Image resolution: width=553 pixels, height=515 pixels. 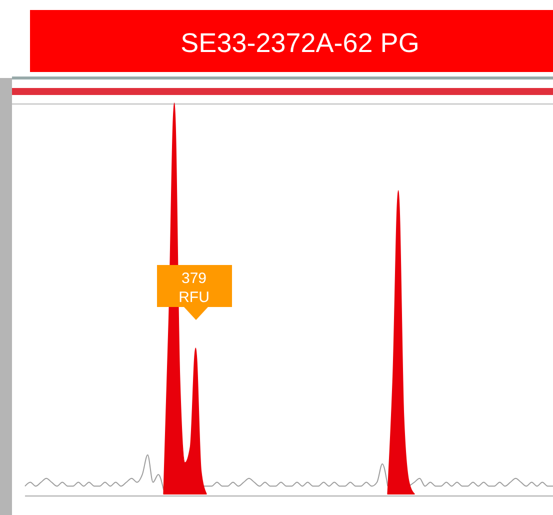 What do you see at coordinates (194, 288) in the screenshot?
I see `annotation: 379 RFU` at bounding box center [194, 288].